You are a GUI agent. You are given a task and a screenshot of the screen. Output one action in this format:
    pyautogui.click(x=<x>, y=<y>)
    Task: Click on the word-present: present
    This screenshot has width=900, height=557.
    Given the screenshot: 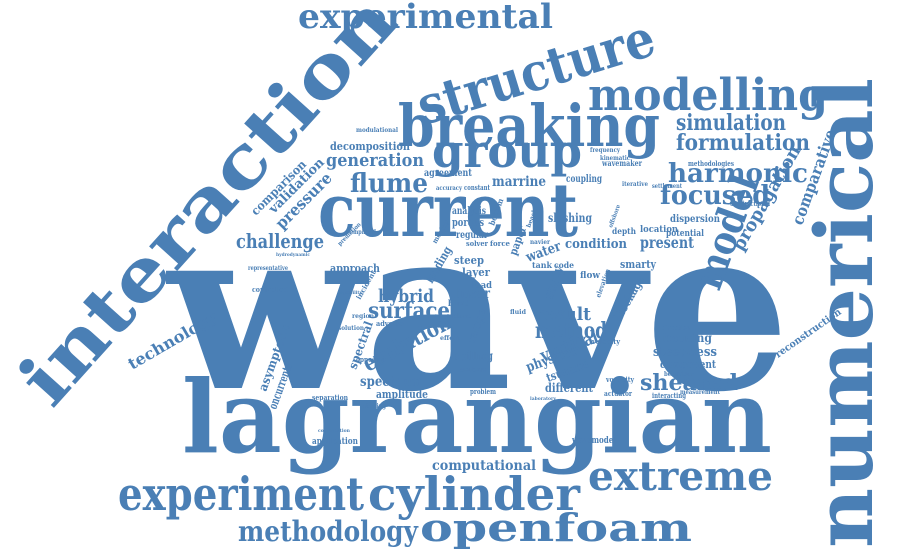 What is the action you would take?
    pyautogui.click(x=667, y=242)
    